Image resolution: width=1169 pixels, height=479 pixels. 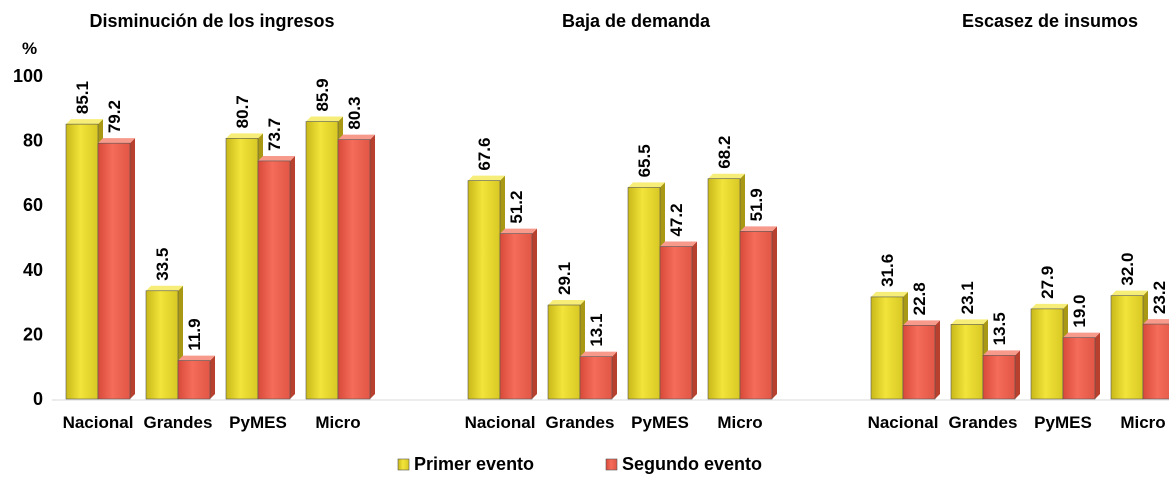 What do you see at coordinates (28, 76) in the screenshot?
I see `y-tick-label: 100` at bounding box center [28, 76].